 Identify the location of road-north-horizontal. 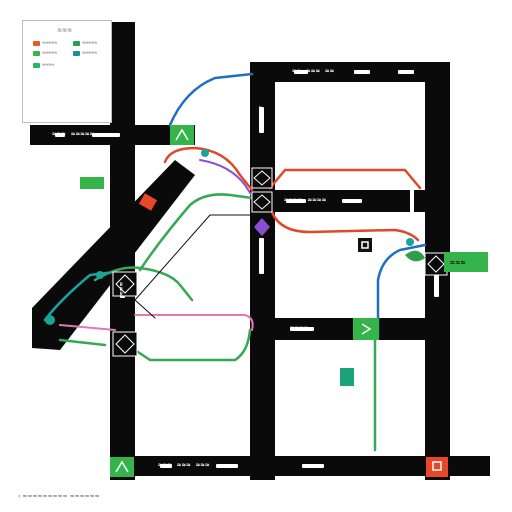
(350, 72).